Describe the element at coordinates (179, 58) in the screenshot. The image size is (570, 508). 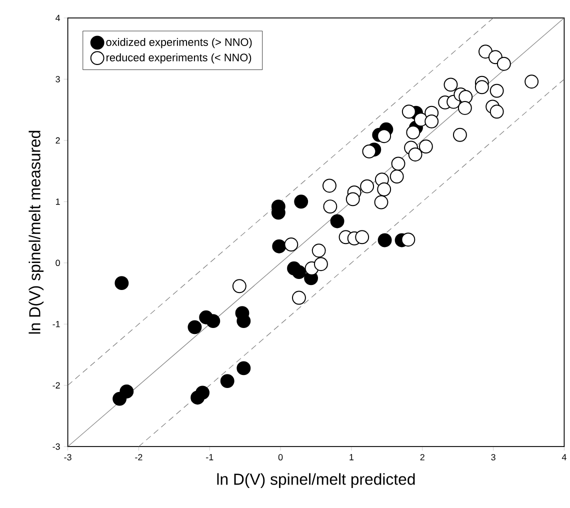
I see `legend-label: reduced experiments (< NNO)` at that location.